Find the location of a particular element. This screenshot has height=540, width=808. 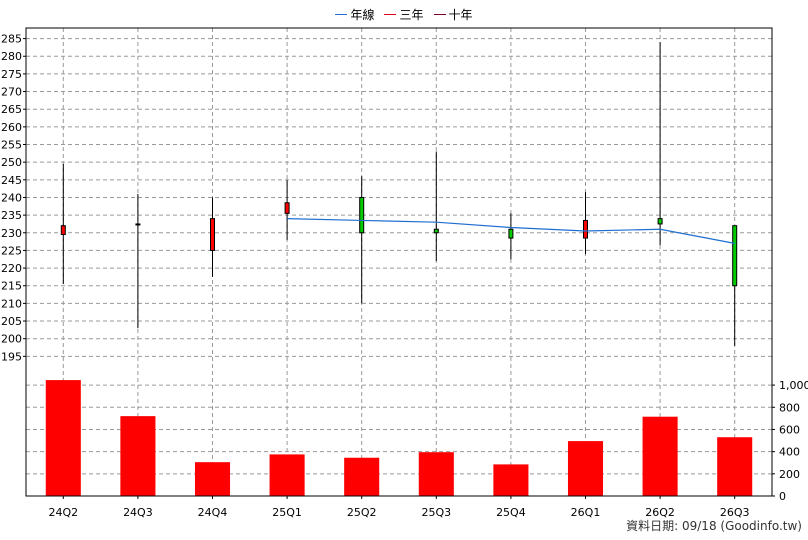

price-tick-label: 270 is located at coordinates (11, 92).